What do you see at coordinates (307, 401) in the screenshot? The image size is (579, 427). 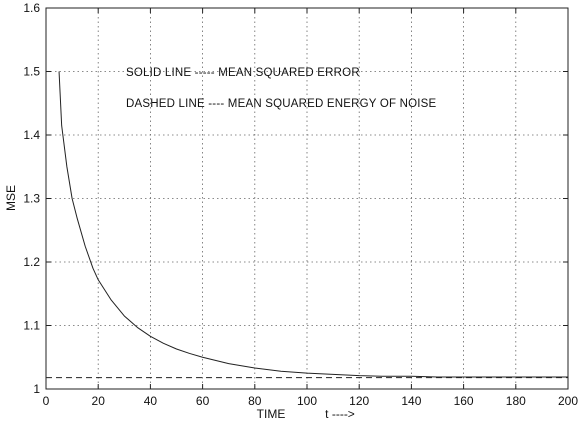 I see `x-tick-label: 100` at bounding box center [307, 401].